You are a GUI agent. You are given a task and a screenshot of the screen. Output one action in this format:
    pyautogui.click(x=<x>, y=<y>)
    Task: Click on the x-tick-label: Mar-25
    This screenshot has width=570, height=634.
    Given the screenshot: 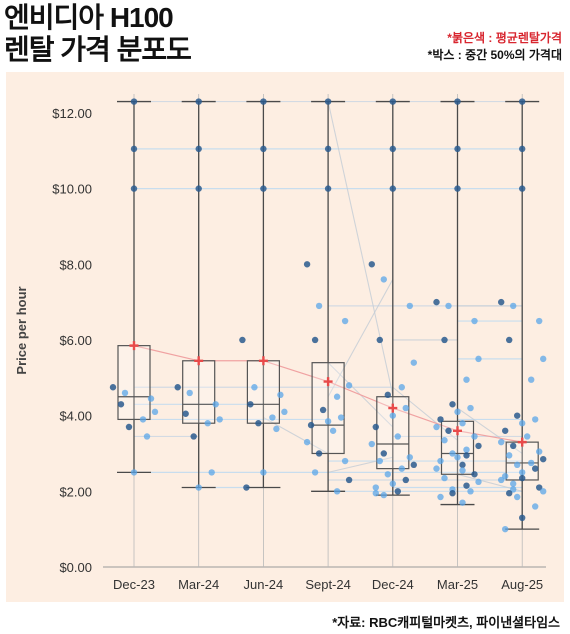 What is the action you would take?
    pyautogui.click(x=457, y=584)
    